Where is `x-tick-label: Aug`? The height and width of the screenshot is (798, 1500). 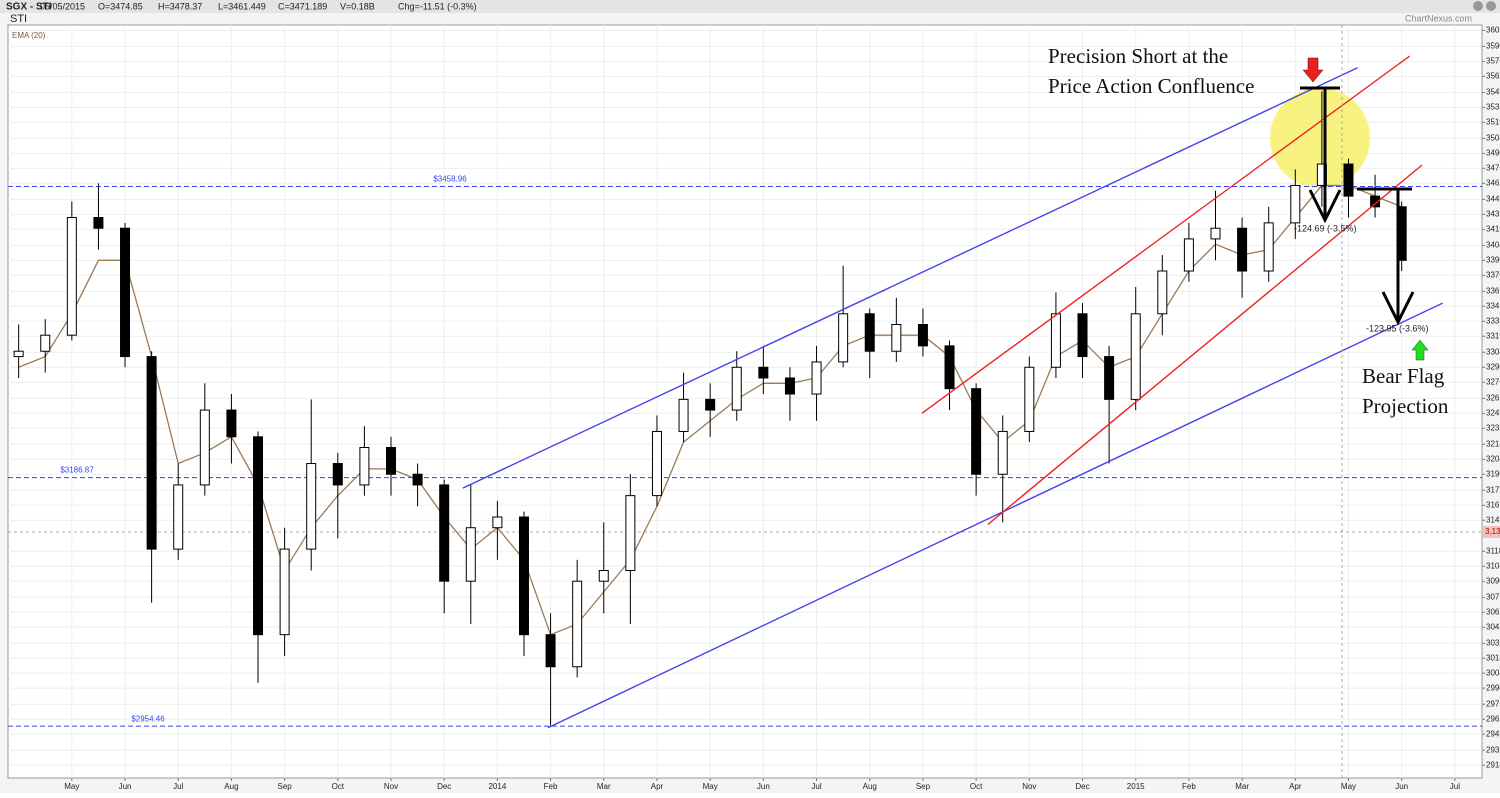
x-tick-label: Aug is located at coordinates (231, 786).